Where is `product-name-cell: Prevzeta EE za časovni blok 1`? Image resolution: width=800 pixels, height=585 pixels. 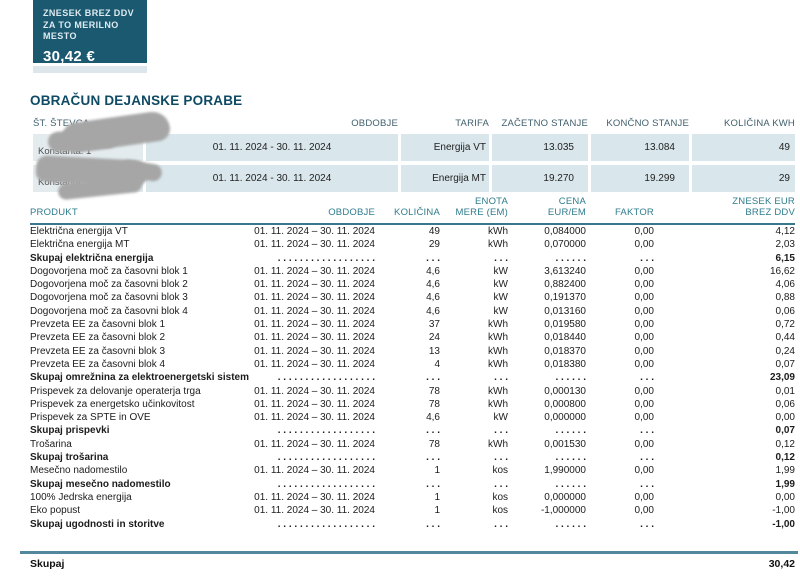 product-name-cell: Prevzeta EE za časovni blok 1 is located at coordinates (98, 325).